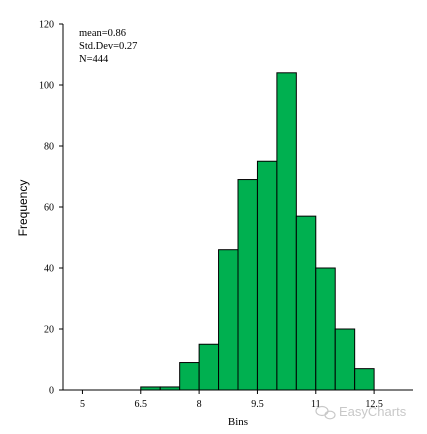  Describe the element at coordinates (199, 404) in the screenshot. I see `x-tick-label: 8` at that location.